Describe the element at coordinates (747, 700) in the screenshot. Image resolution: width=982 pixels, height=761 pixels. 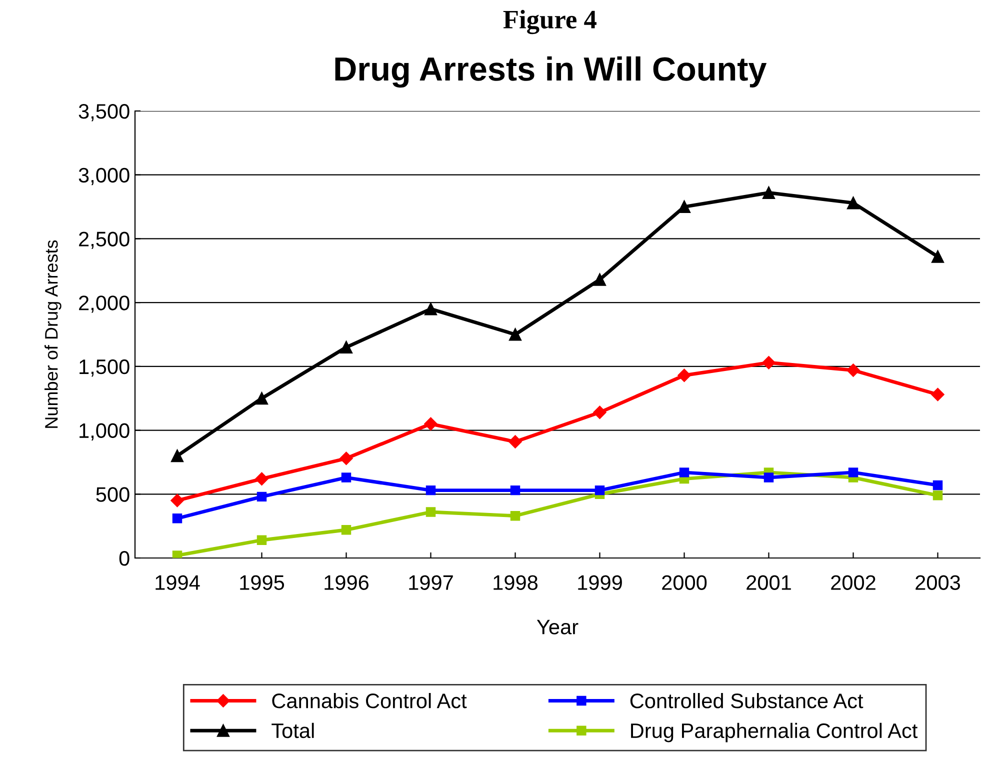
I see `legend-label: Controlled Substance Act` at that location.